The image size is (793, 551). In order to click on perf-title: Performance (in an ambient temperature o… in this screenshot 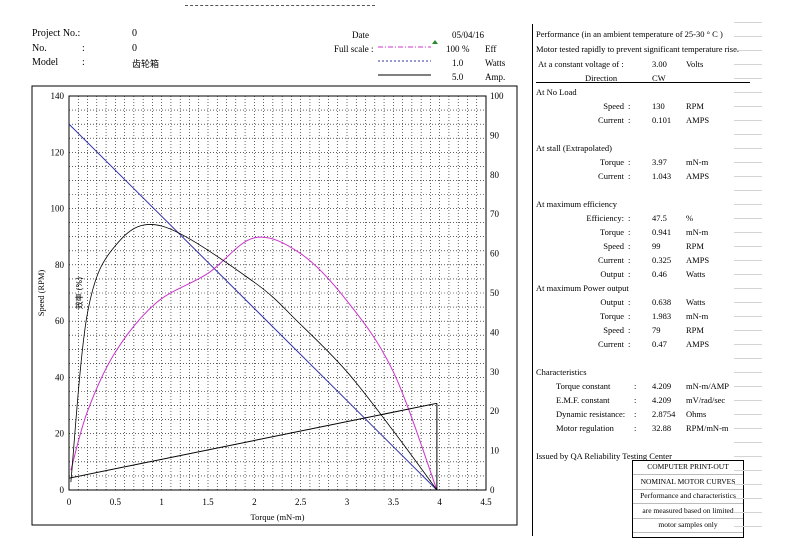, I will do `click(629, 34)`.